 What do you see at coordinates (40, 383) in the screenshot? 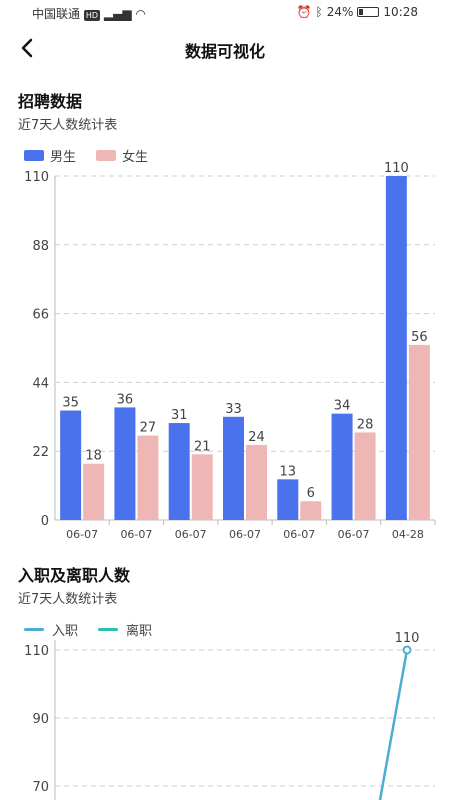
I see `y-tick-label: 44` at bounding box center [40, 383].